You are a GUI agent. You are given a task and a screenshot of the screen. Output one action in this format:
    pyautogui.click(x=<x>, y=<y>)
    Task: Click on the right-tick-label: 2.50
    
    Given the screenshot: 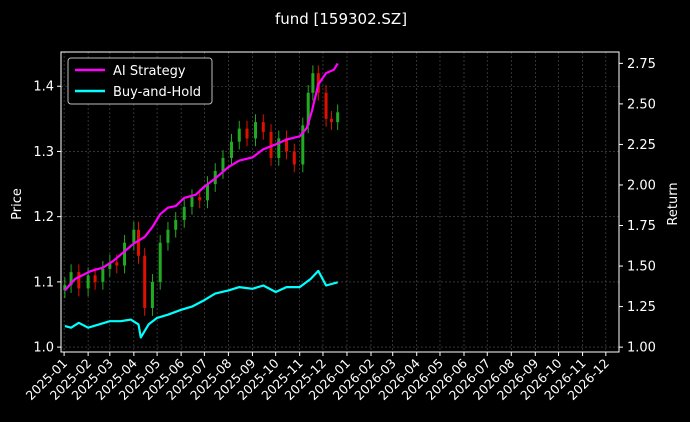 What is the action you would take?
    pyautogui.click(x=641, y=104)
    